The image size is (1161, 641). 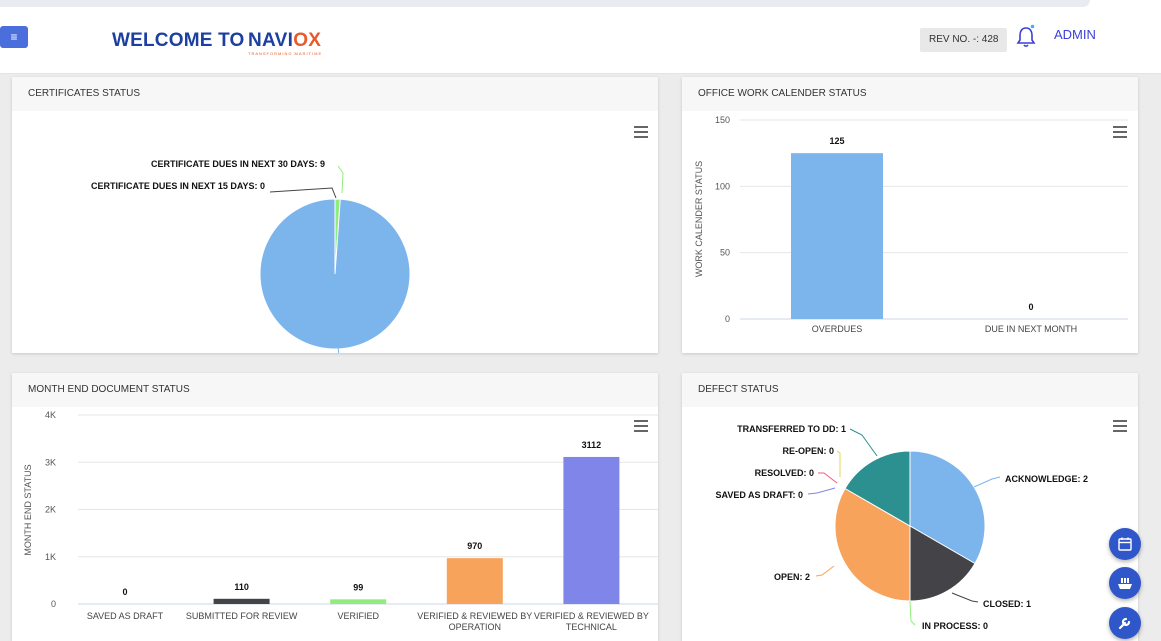 I want to click on bar-data-label: 125, so click(x=836, y=141).